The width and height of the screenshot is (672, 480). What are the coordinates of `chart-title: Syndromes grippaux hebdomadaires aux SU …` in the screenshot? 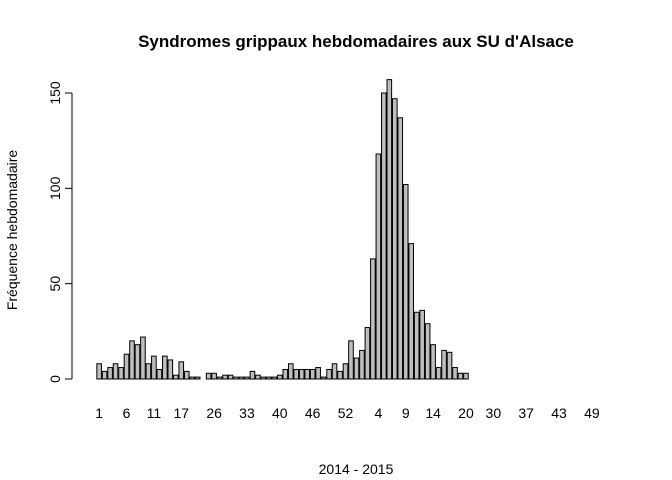 It's located at (356, 41).